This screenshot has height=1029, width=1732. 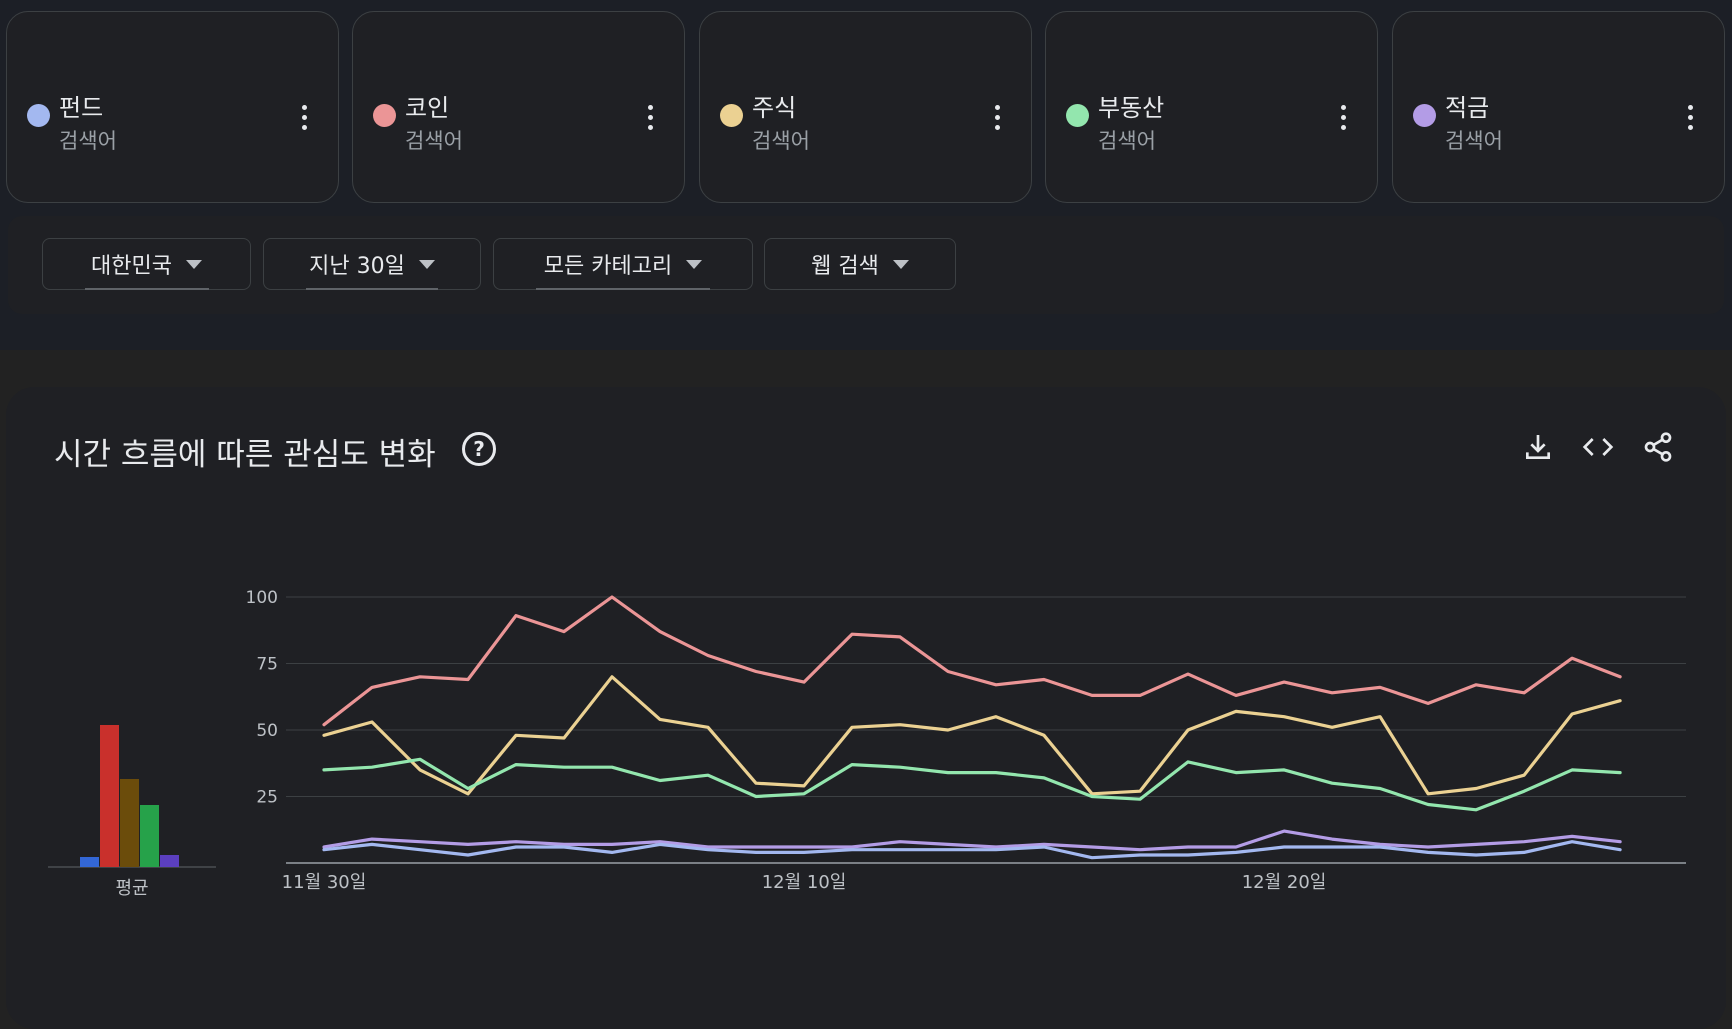 What do you see at coordinates (1658, 447) in the screenshot?
I see `share-icon` at bounding box center [1658, 447].